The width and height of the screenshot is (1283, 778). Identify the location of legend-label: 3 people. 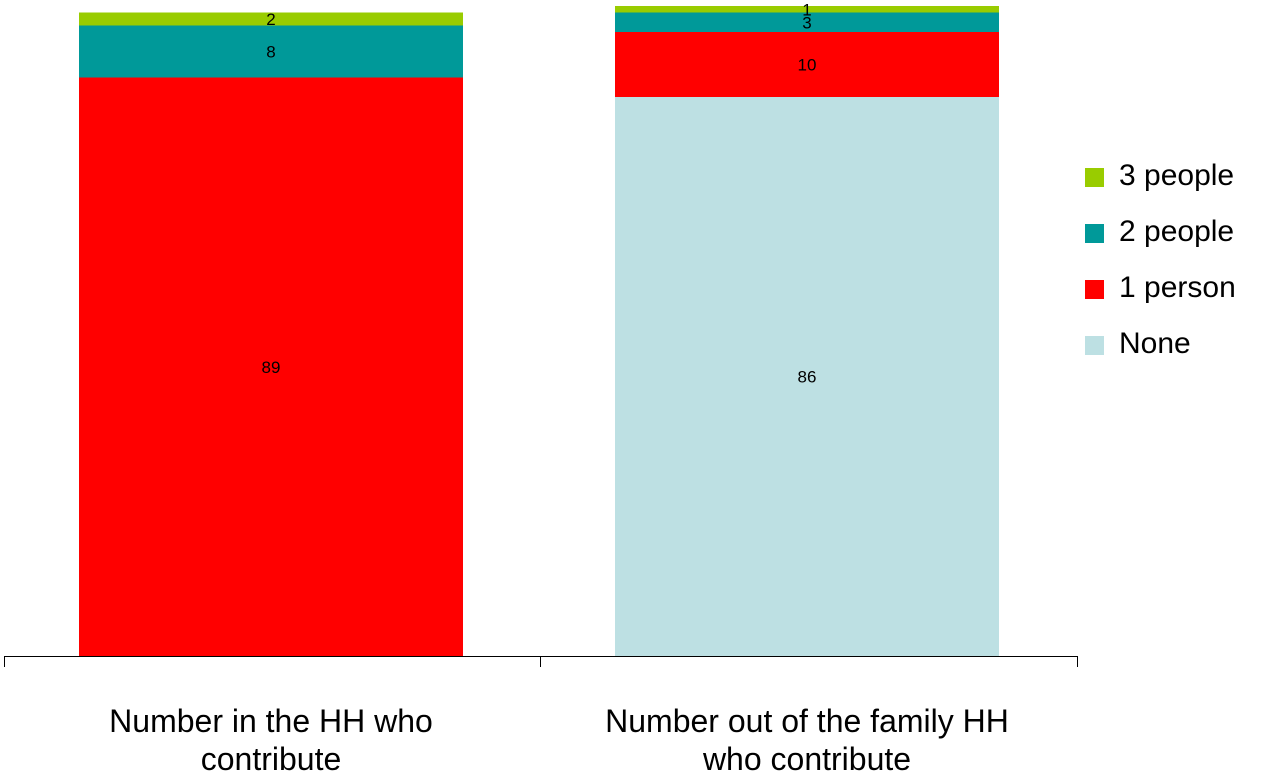
(1177, 175).